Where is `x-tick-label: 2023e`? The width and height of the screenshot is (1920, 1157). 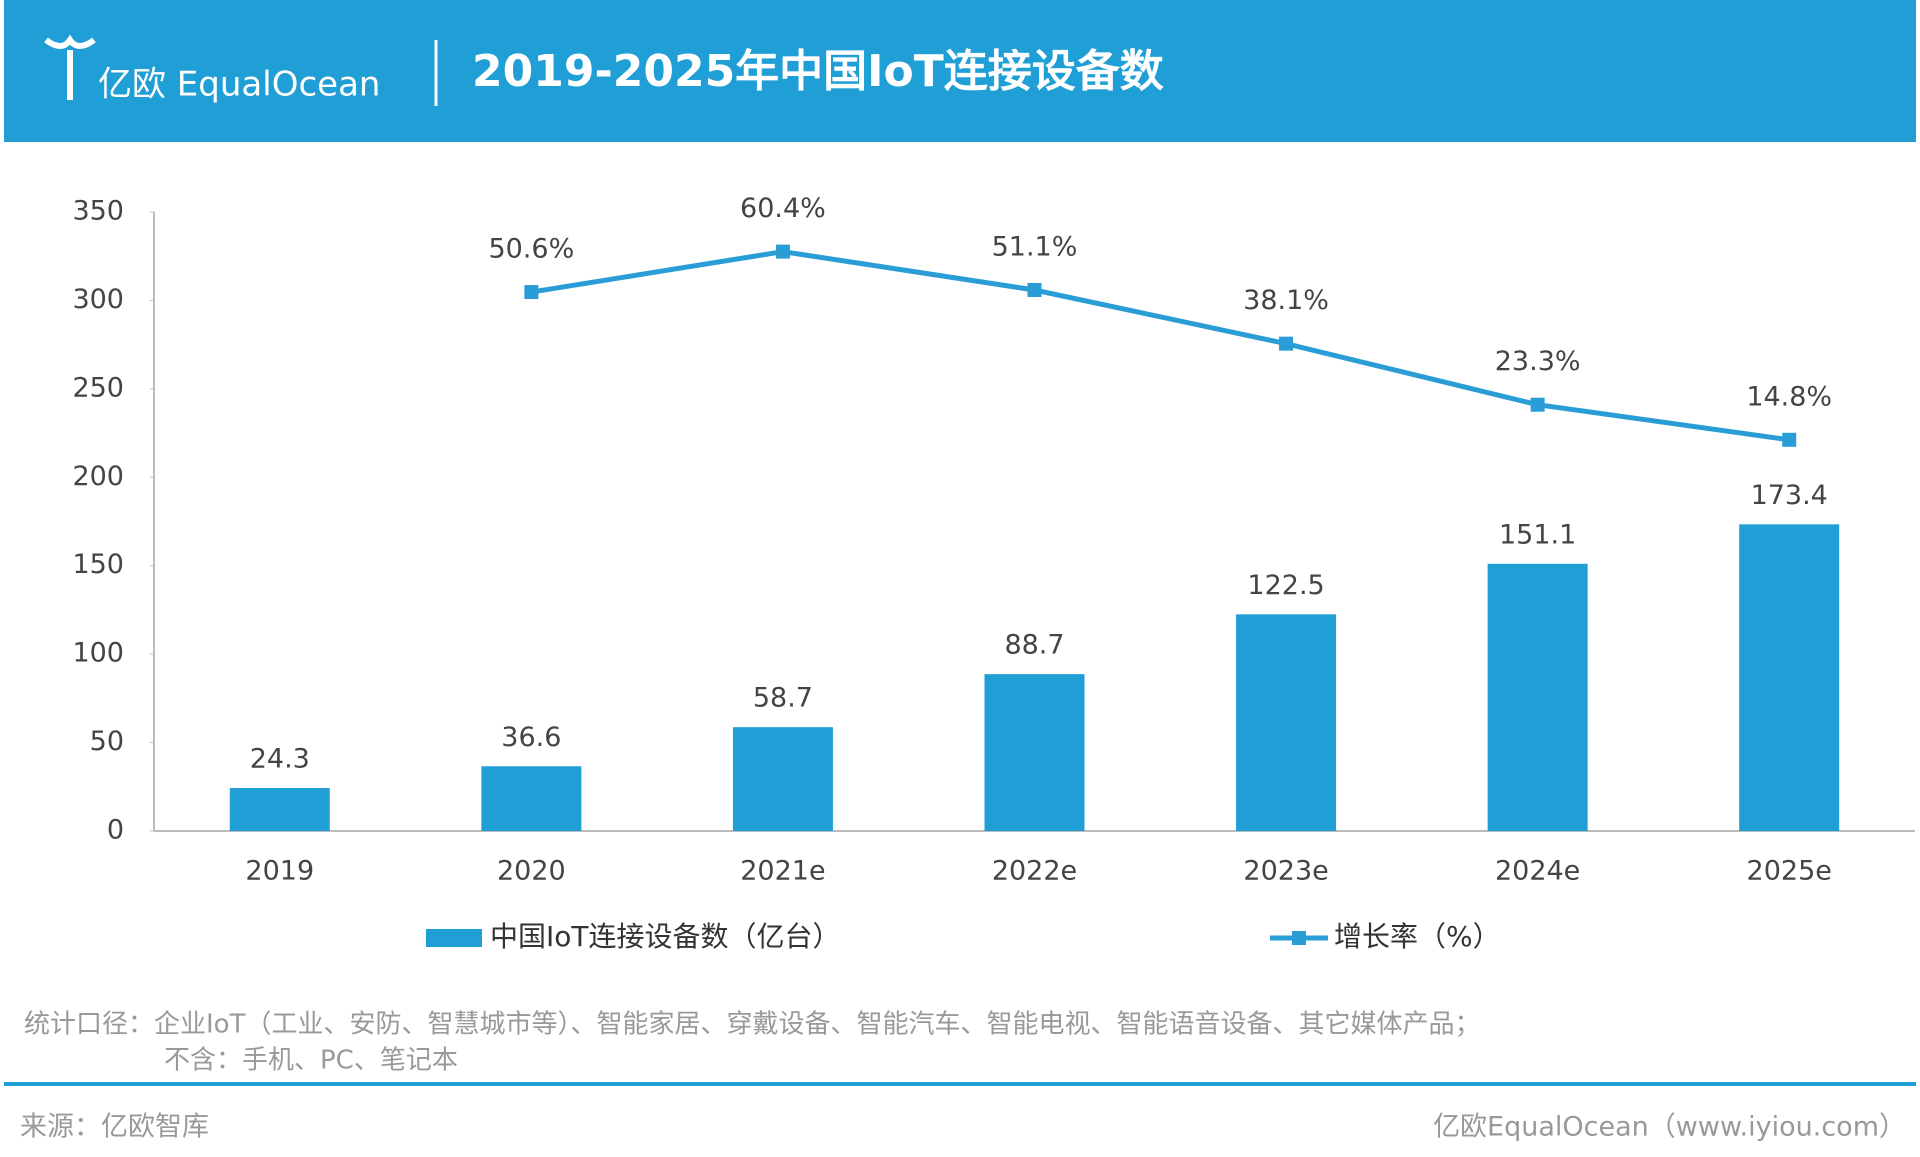
x-tick-label: 2023e is located at coordinates (1285, 871).